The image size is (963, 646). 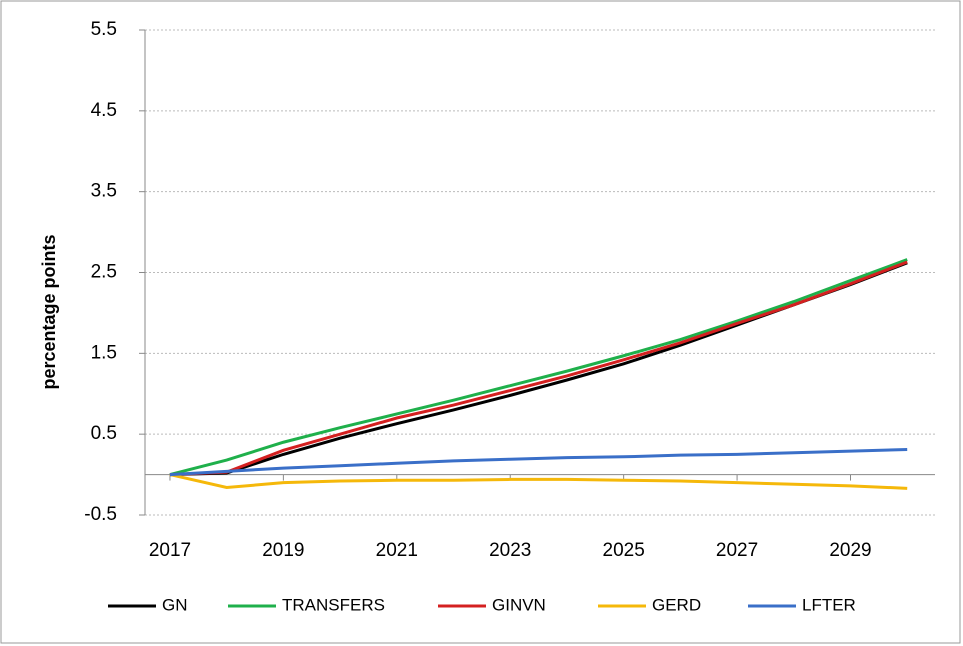 I want to click on legend-label: TRANSFERS, so click(x=333, y=604).